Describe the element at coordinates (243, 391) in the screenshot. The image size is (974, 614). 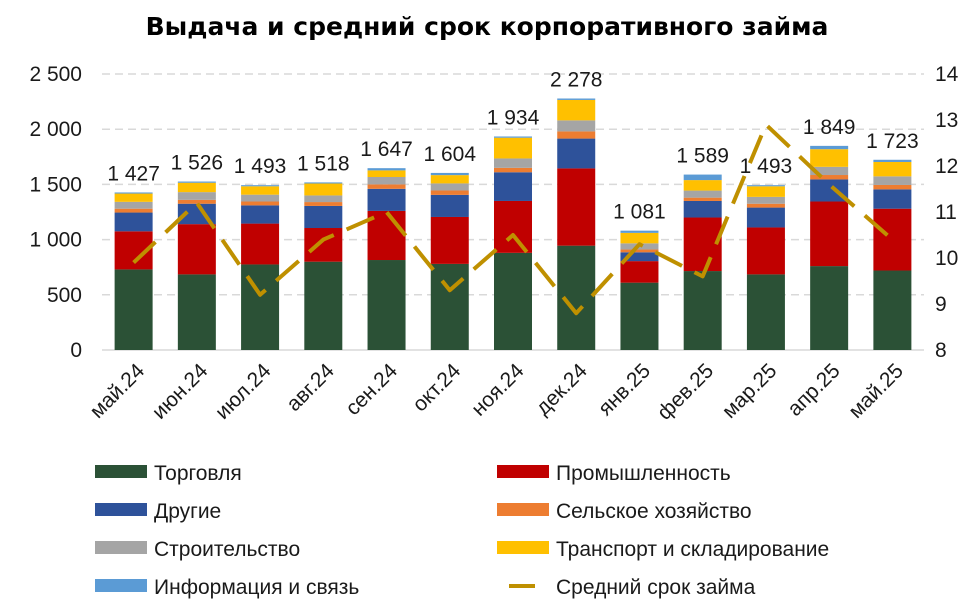
I see `x-category-label: июл.24` at that location.